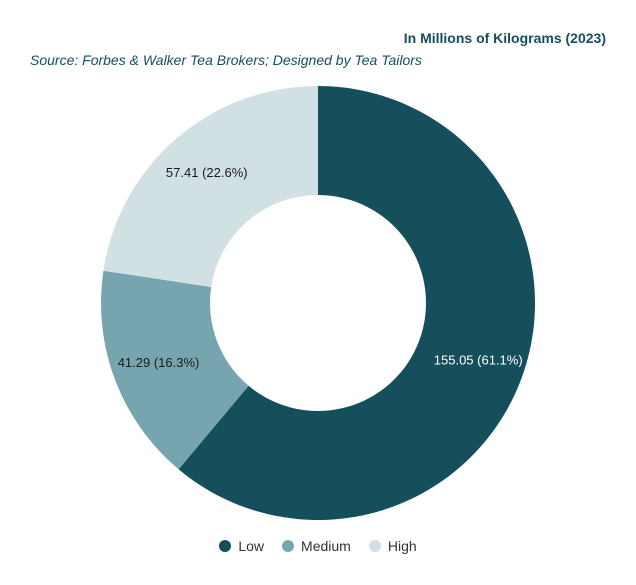 The image size is (636, 585). I want to click on legend-item-low: Low, so click(241, 546).